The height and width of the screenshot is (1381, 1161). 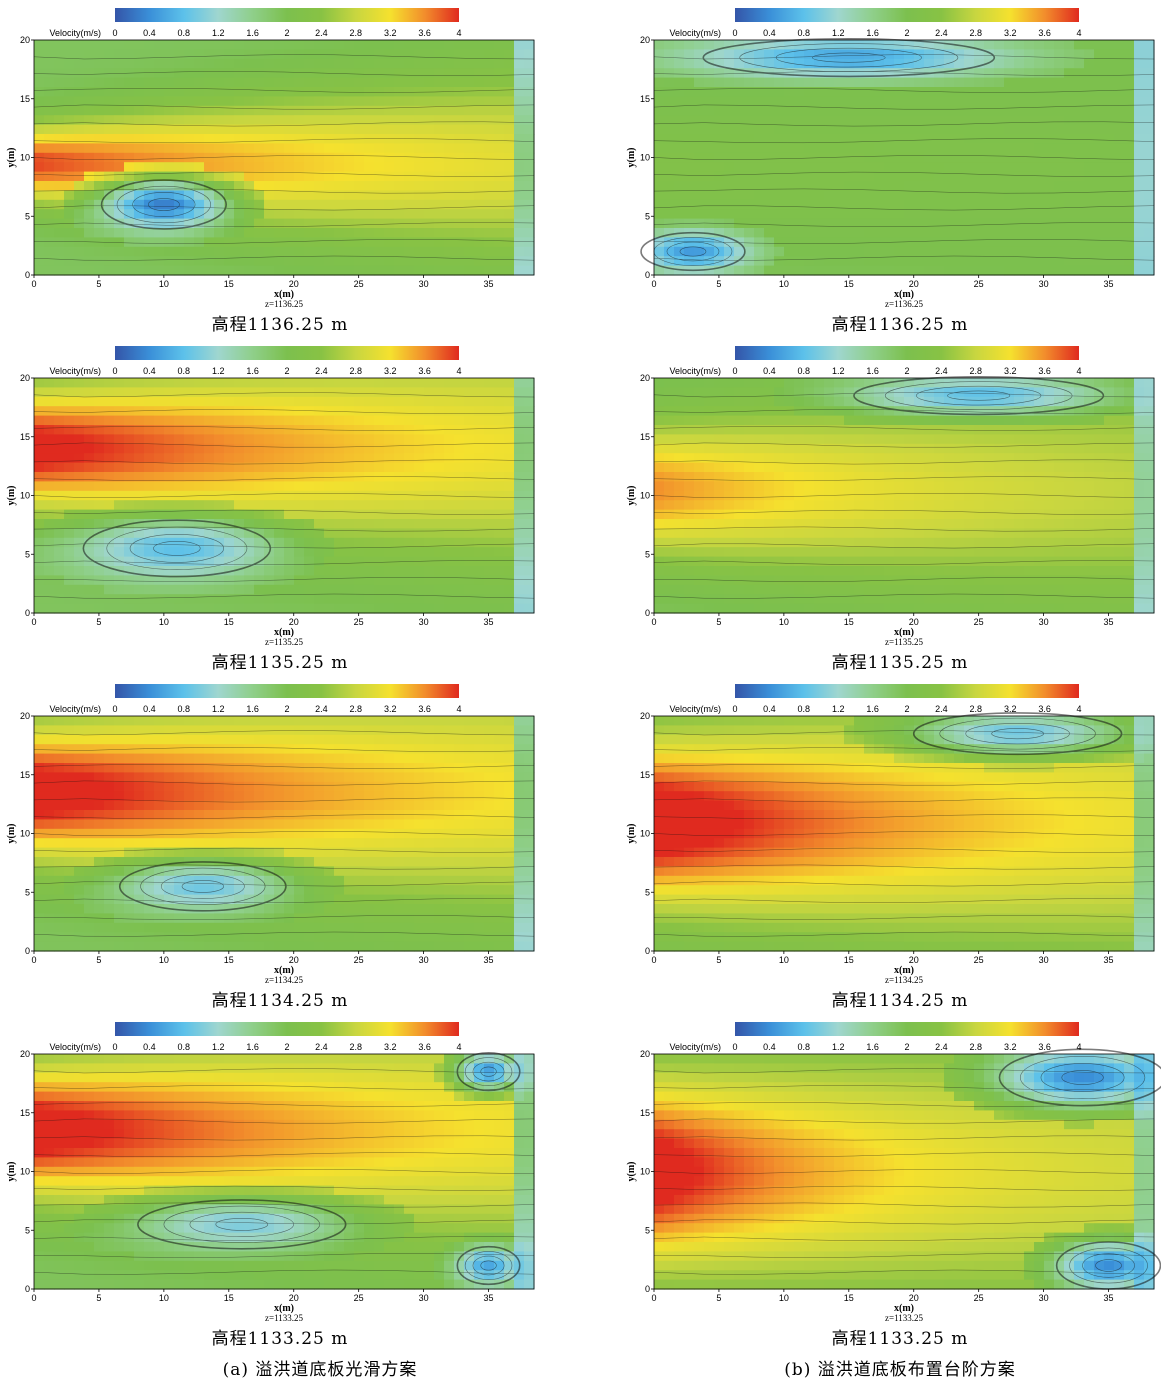 What do you see at coordinates (27, 275) in the screenshot?
I see `y-tick-label: 0` at bounding box center [27, 275].